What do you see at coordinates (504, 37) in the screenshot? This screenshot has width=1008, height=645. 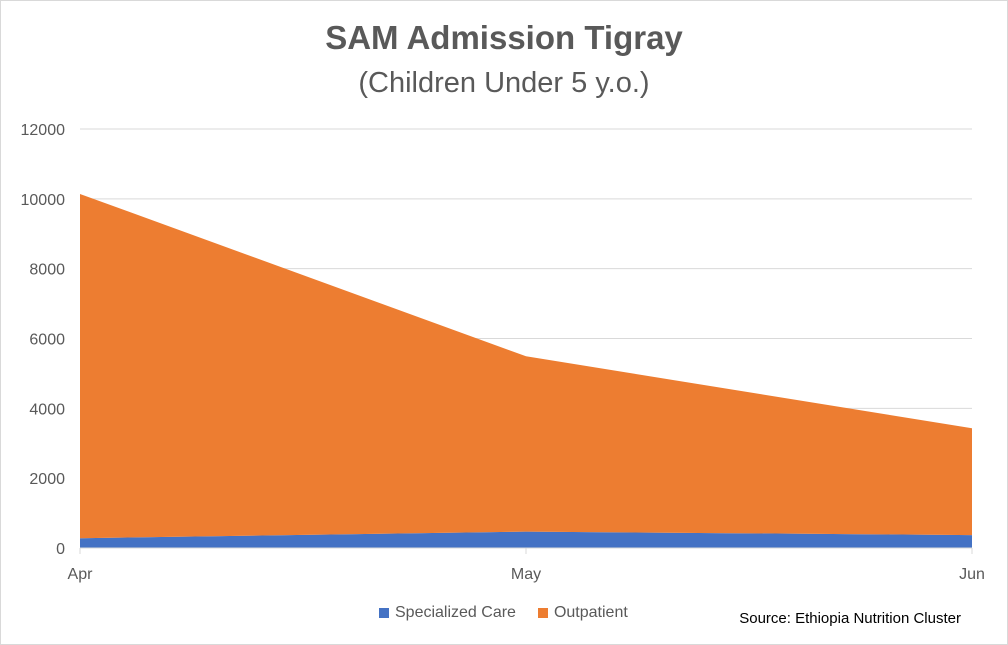 I see `chart-title: SAM Admission Tigray` at bounding box center [504, 37].